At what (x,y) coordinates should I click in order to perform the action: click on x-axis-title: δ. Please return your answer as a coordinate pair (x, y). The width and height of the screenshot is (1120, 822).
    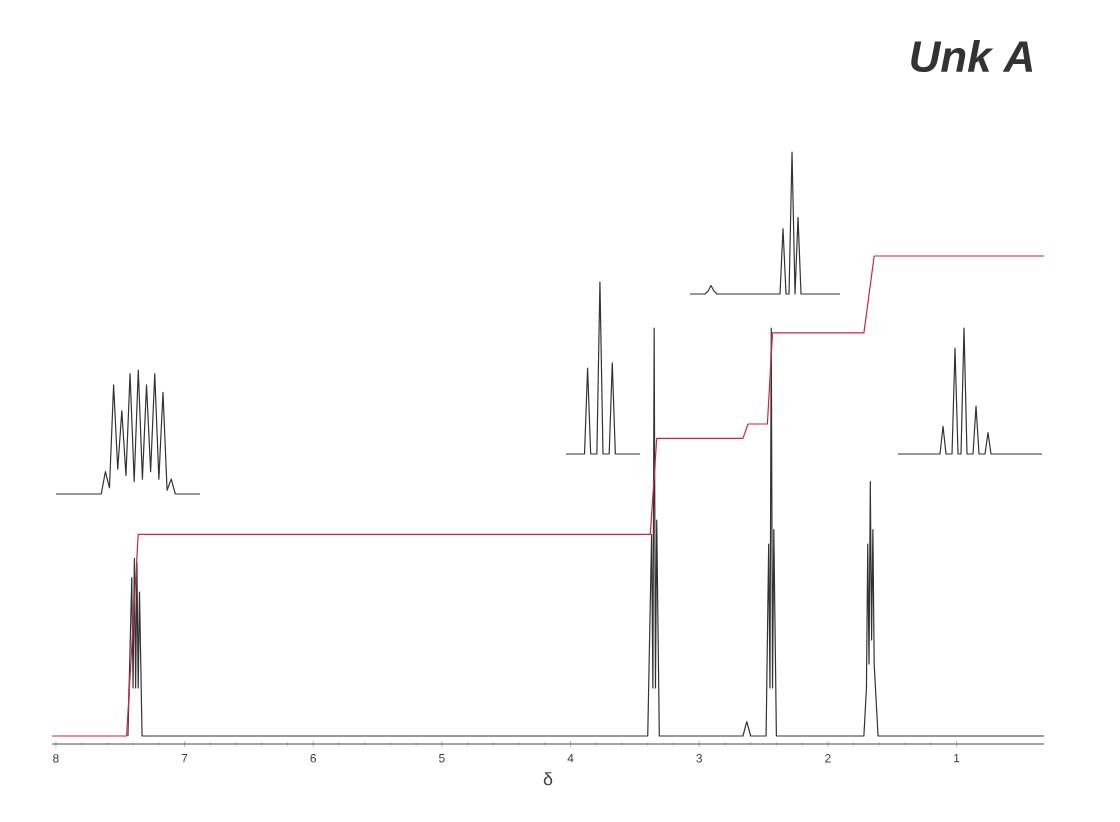
    Looking at the image, I should click on (548, 779).